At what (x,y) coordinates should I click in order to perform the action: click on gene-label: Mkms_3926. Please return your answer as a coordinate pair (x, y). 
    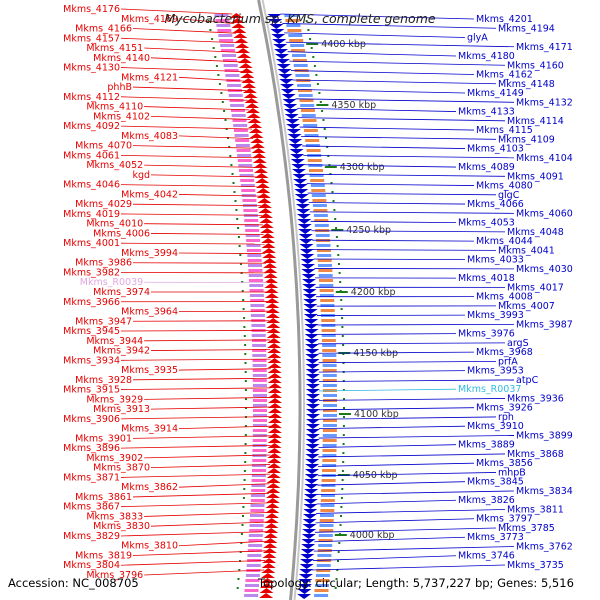
    Looking at the image, I should click on (504, 408).